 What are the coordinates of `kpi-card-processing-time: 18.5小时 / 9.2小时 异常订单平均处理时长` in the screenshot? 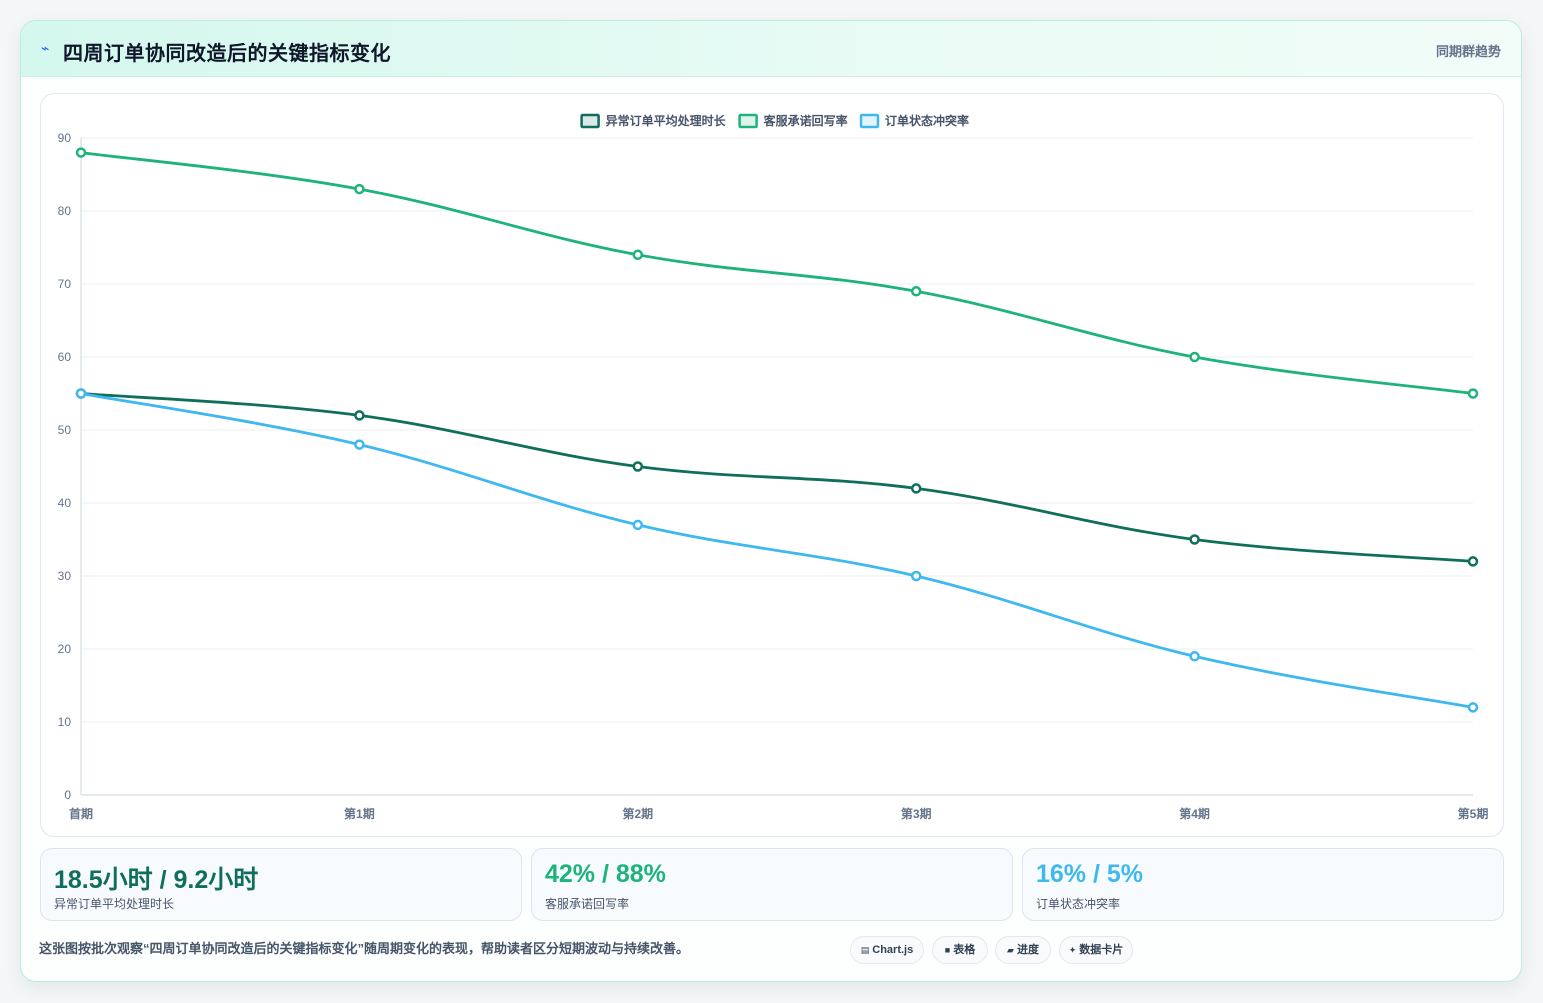 It's located at (281, 884).